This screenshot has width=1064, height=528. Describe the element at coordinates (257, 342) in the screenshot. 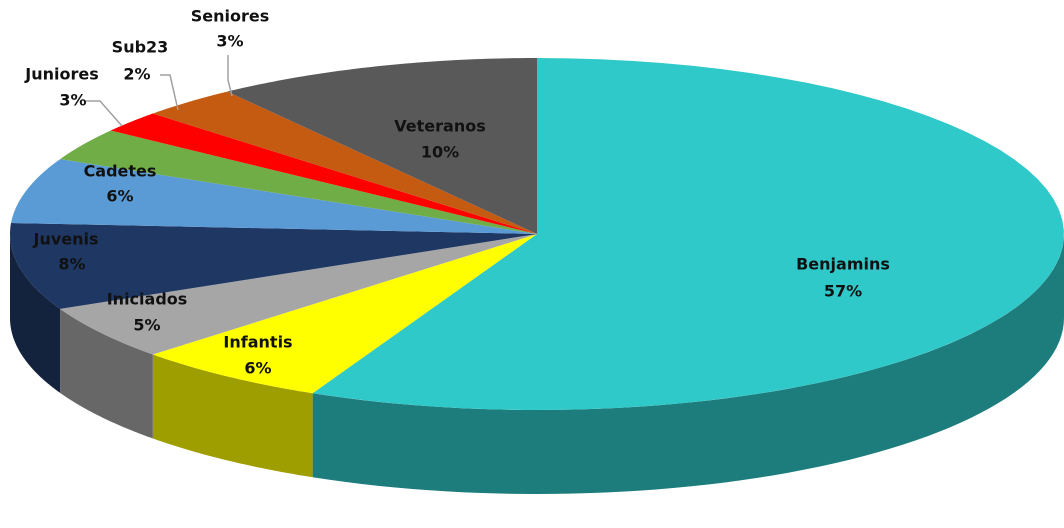

I see `slice-label: Infantis` at that location.